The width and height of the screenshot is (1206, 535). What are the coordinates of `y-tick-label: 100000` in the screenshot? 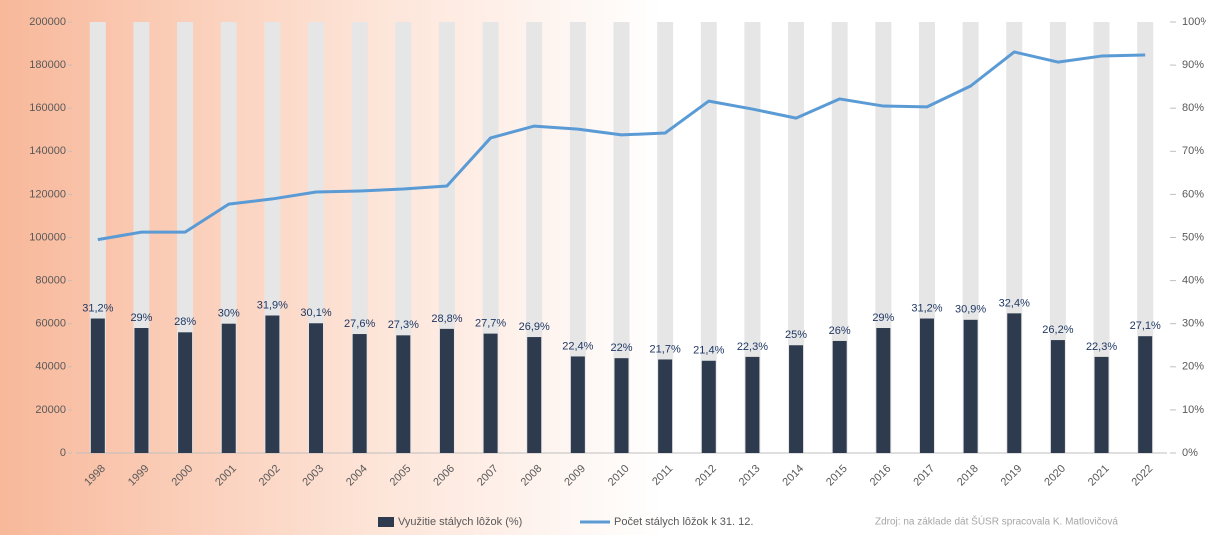 It's located at (47, 237).